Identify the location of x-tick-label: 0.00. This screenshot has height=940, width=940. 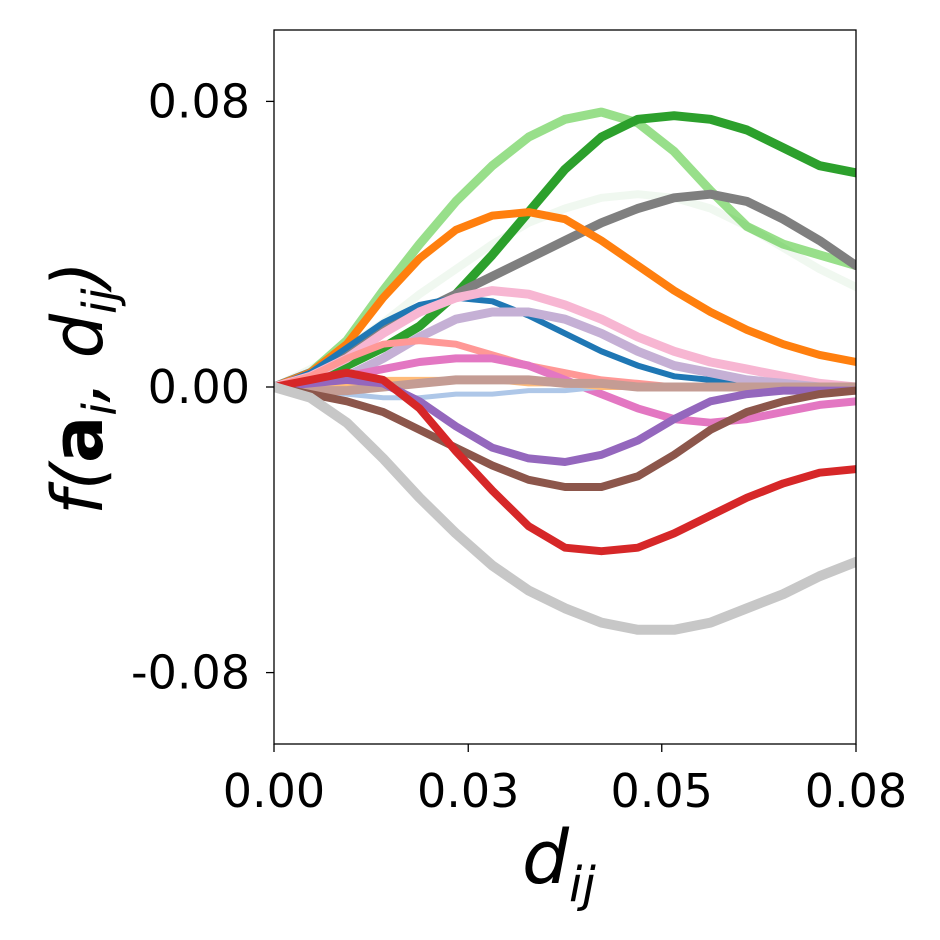
(274, 791).